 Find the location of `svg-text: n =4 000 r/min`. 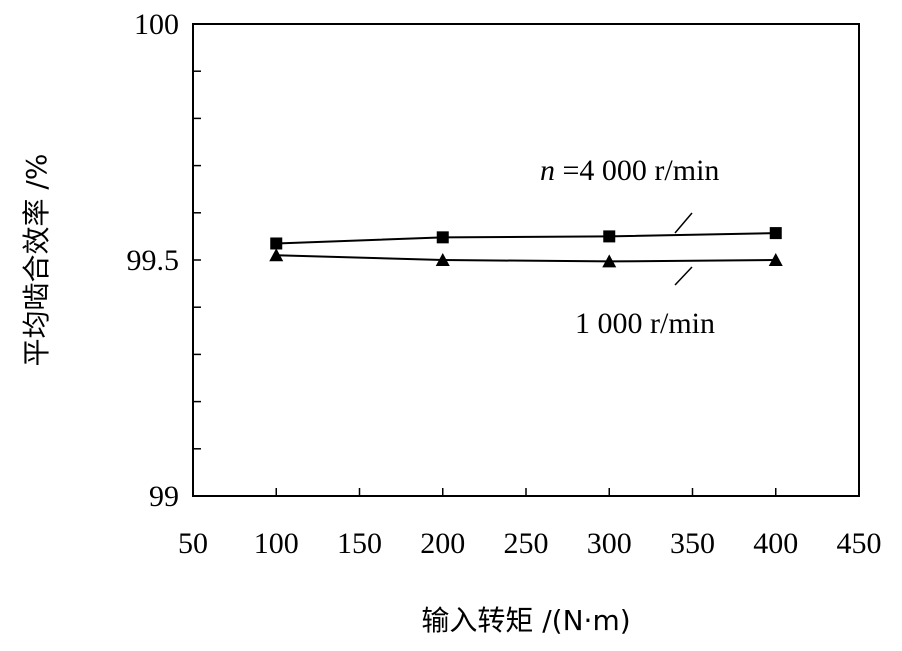

svg-text: n =4 000 r/min is located at coordinates (629, 170).